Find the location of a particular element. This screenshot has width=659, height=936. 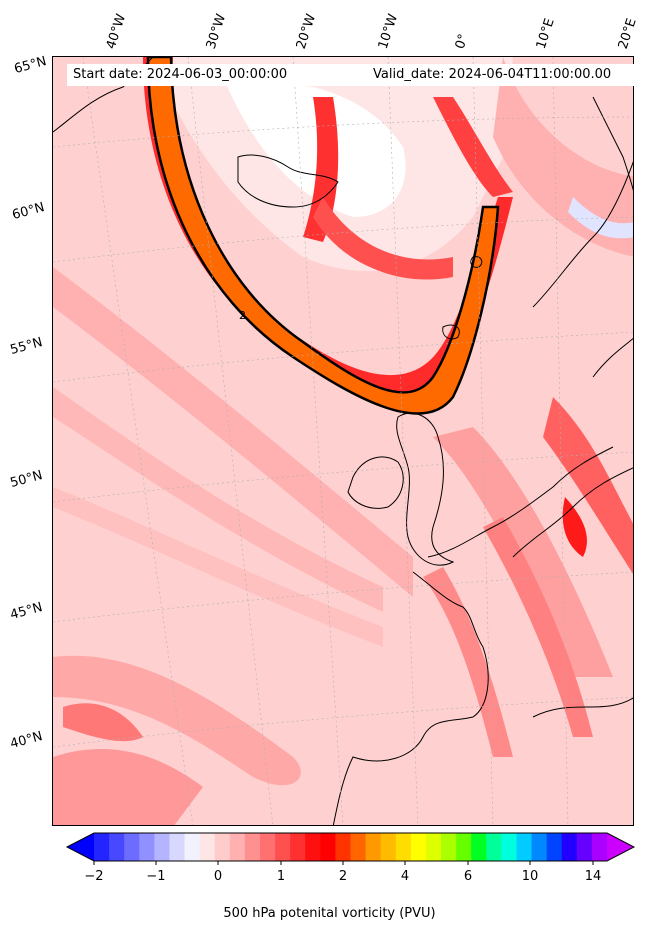

latitude-label: 65°N is located at coordinates (30, 65).